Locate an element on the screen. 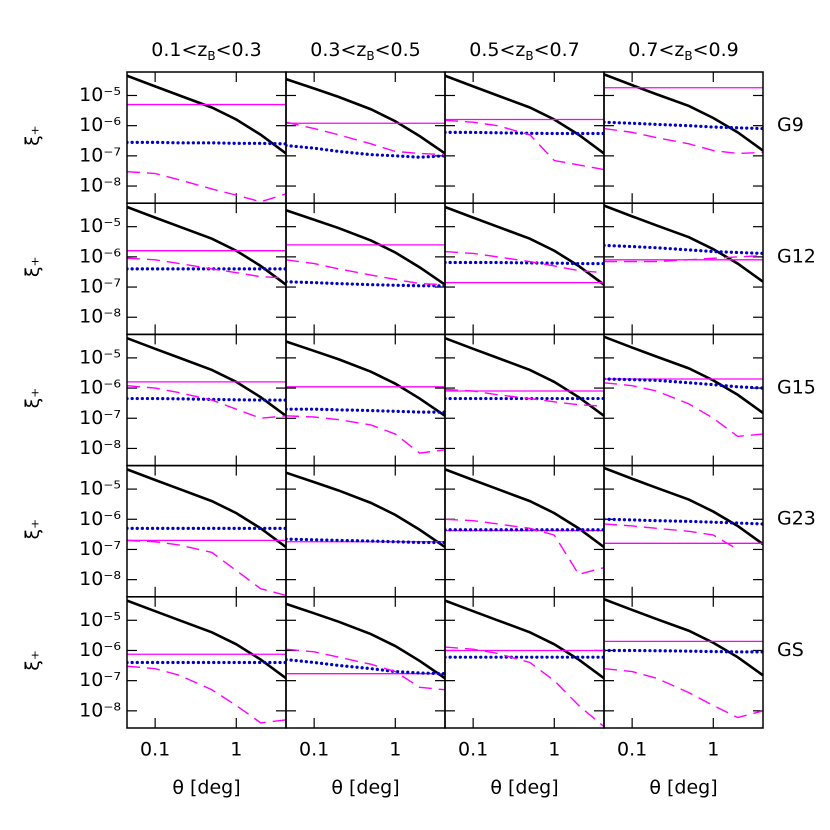  column-title: 0.5<zB<0.7 is located at coordinates (524, 51).